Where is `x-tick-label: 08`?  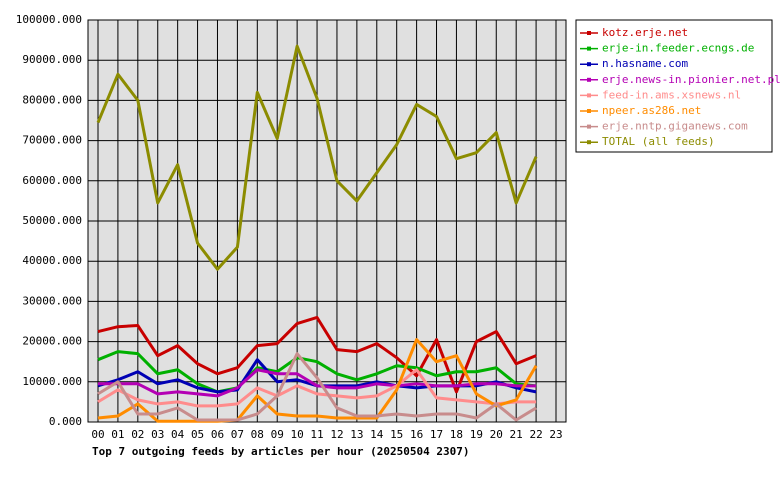
x-tick-label: 08 is located at coordinates (257, 434).